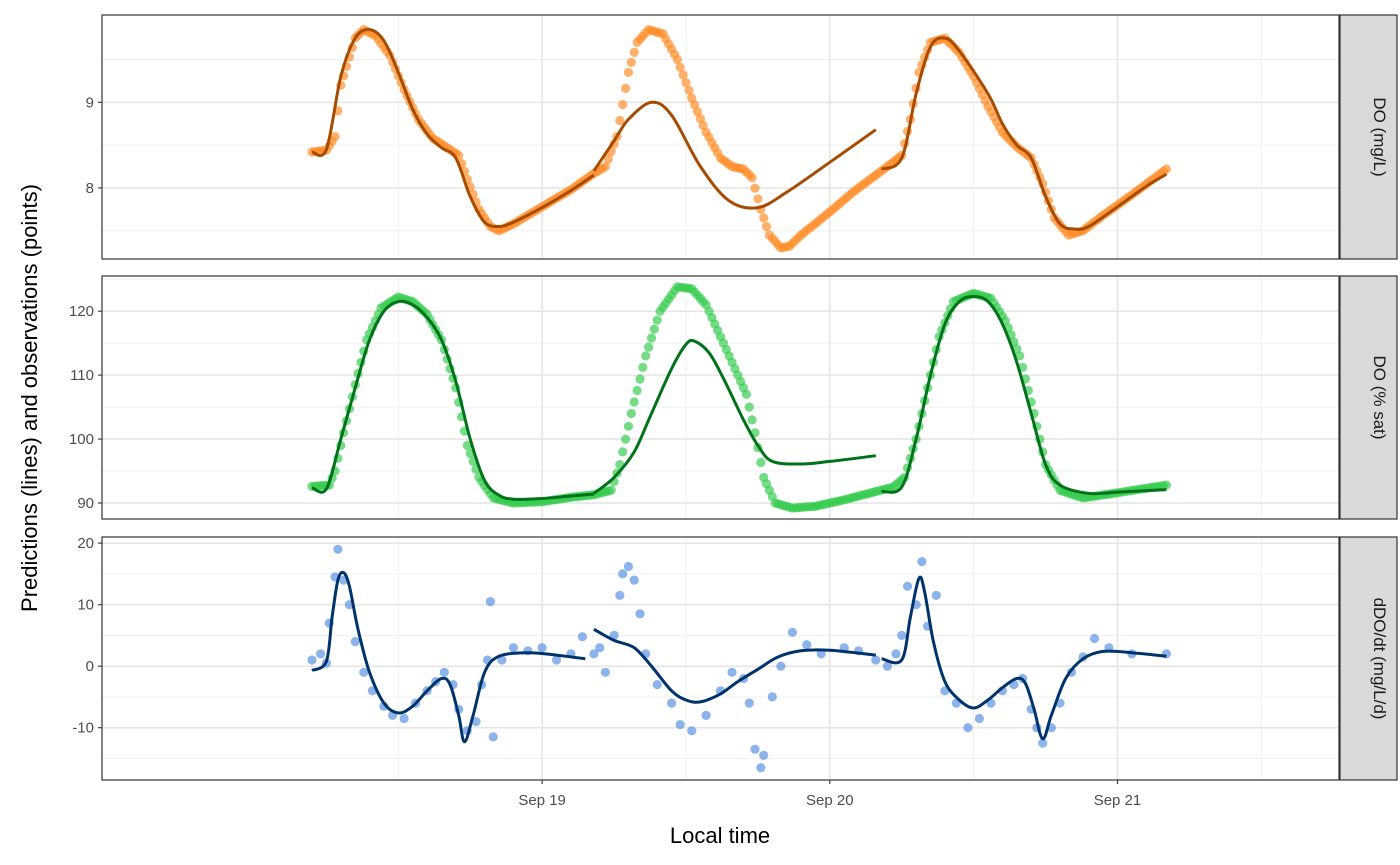 This screenshot has height=865, width=1400. What do you see at coordinates (81, 311) in the screenshot?
I see `y-tick-label: 120` at bounding box center [81, 311].